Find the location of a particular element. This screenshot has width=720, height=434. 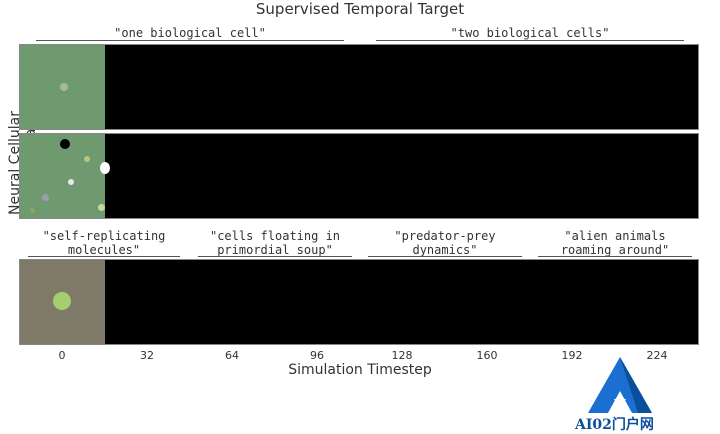

x-tick: 64 is located at coordinates (232, 355).